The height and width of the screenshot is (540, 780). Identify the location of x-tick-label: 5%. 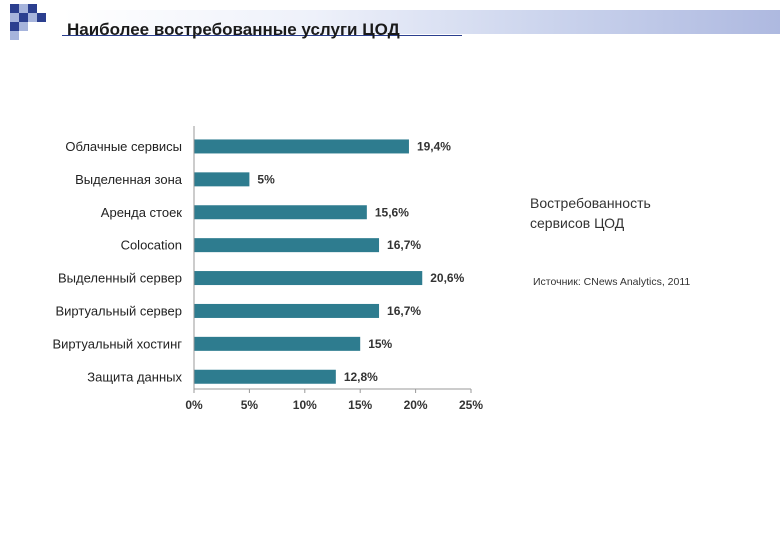
(250, 405).